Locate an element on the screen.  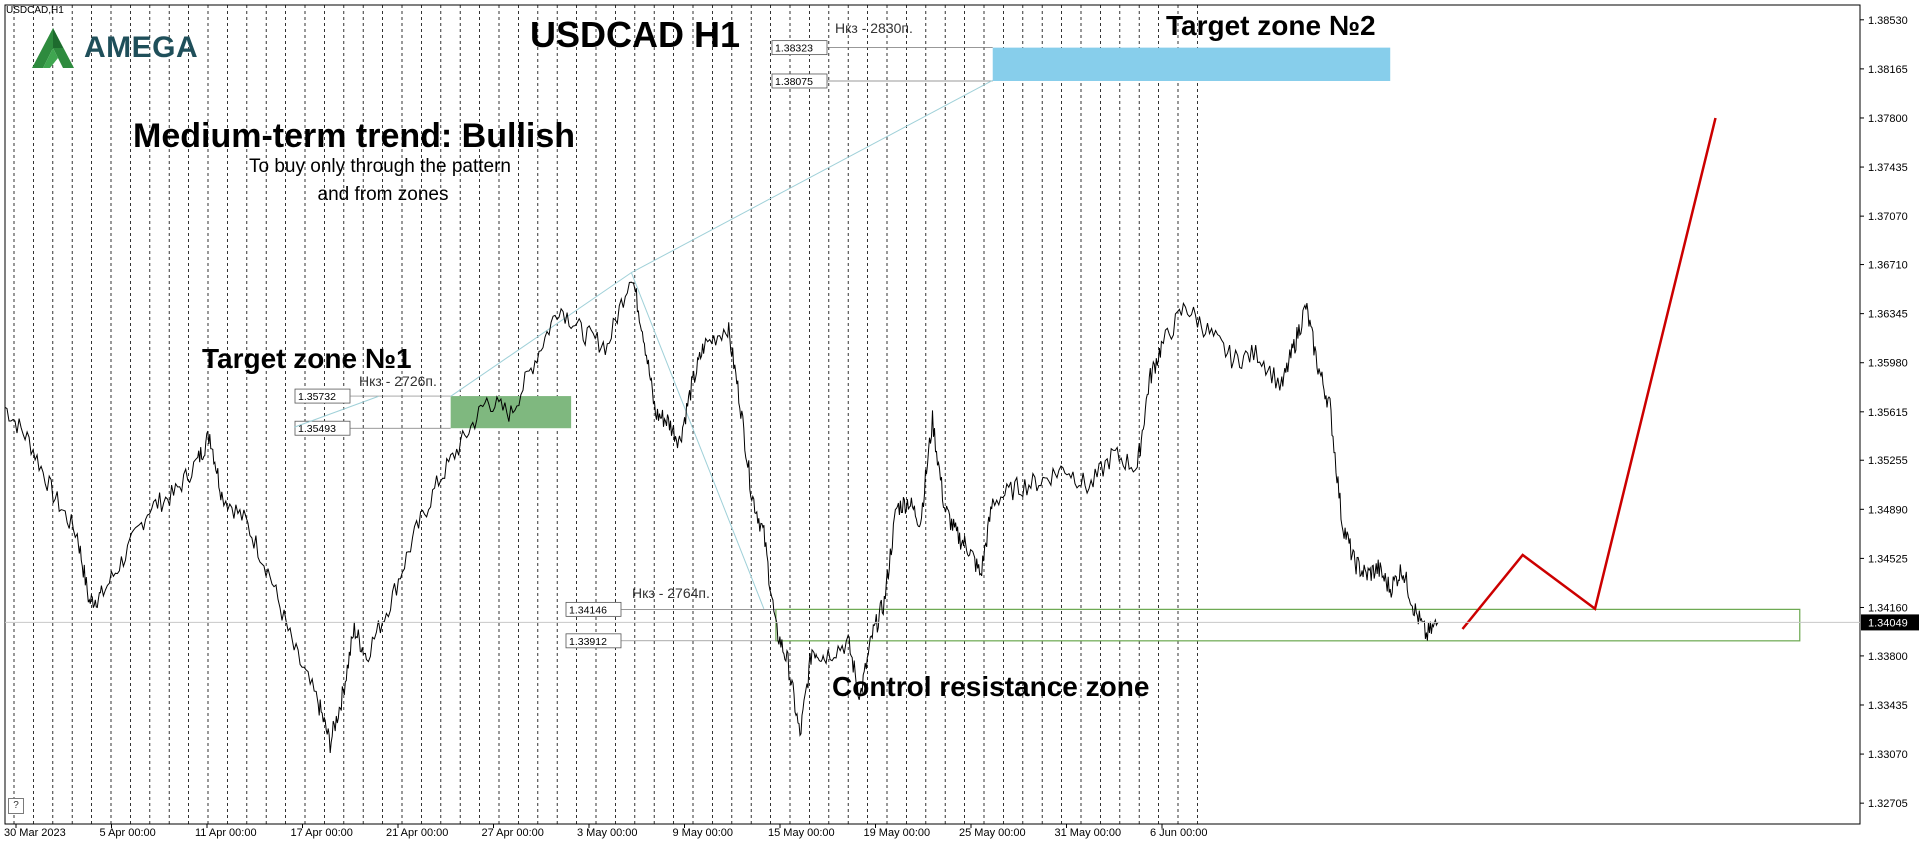
current-price-box is located at coordinates (1890, 622).